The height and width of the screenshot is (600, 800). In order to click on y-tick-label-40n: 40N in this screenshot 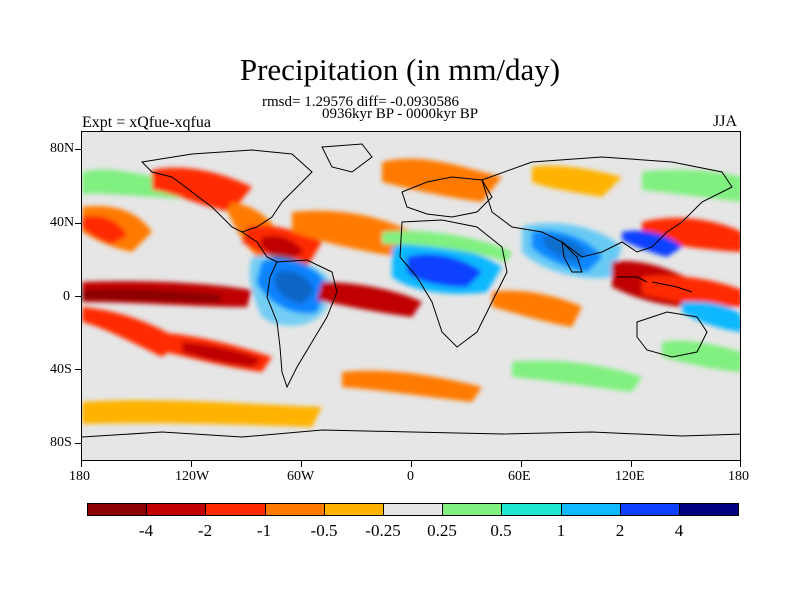, I will do `click(62, 222)`.